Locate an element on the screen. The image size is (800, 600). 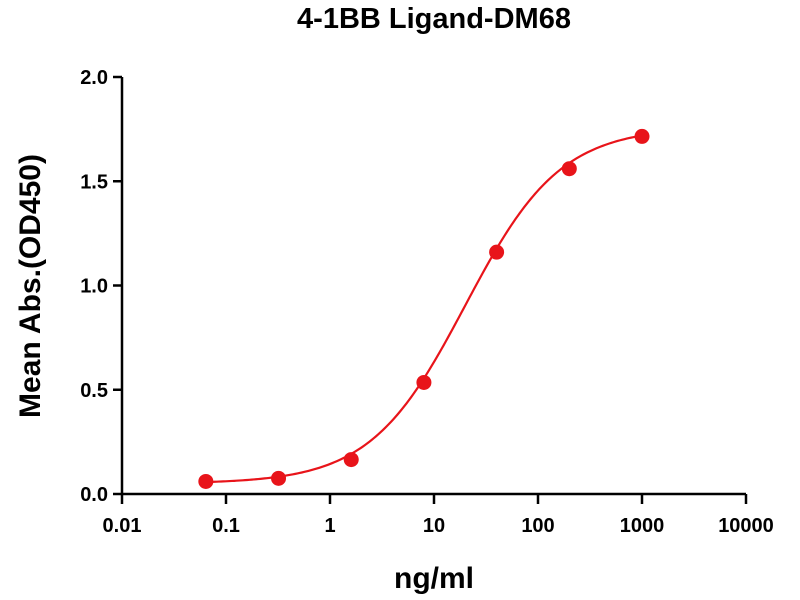
x-tick-label: 1 is located at coordinates (329, 526).